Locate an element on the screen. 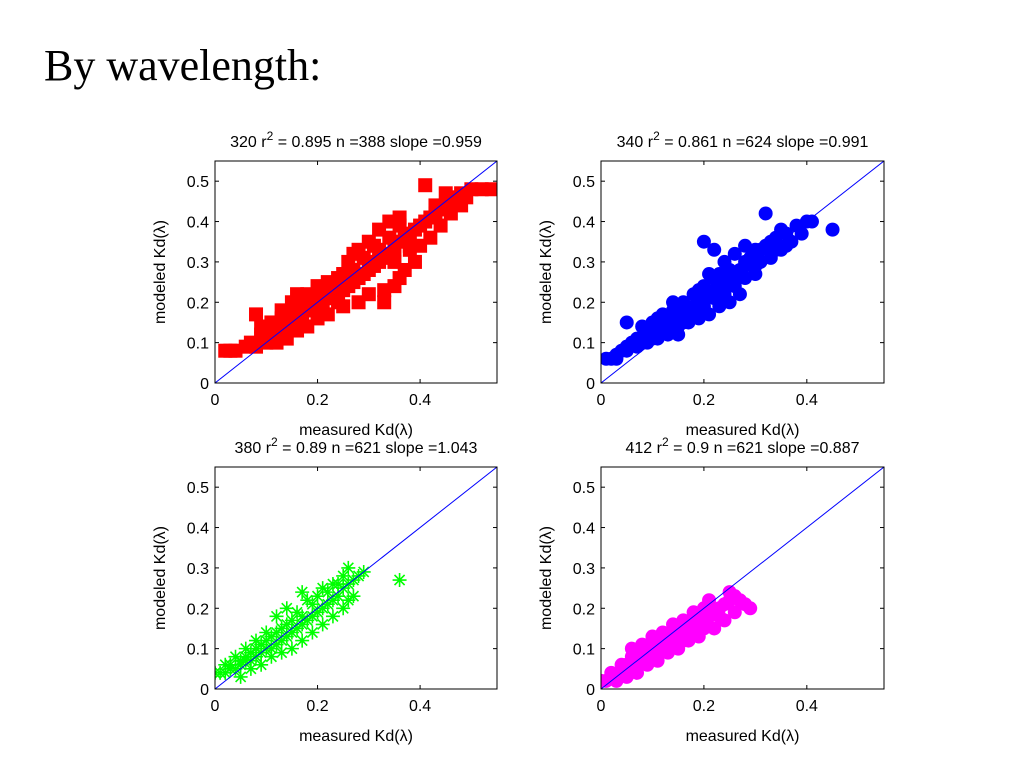 The height and width of the screenshot is (768, 1024). chart-title: 340 r2 = 0.861 n =624 slope =0.991 is located at coordinates (743, 140).